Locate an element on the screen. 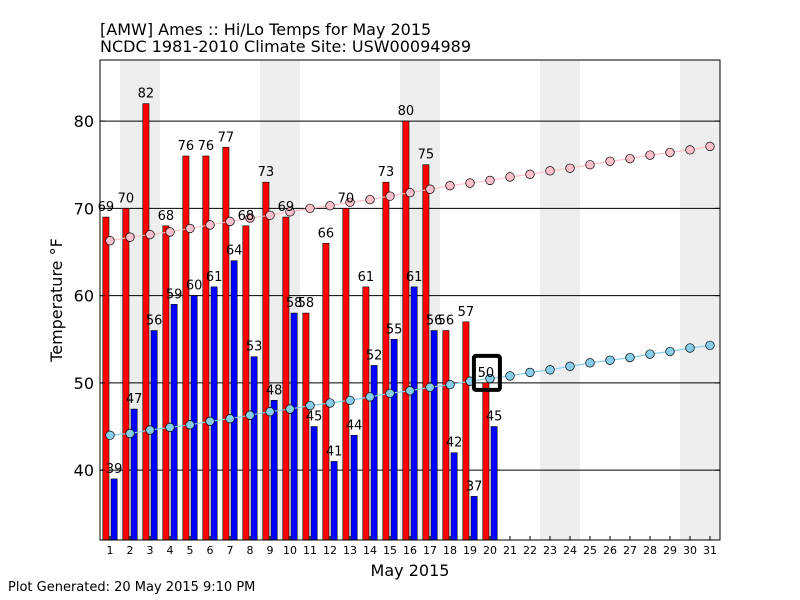 This screenshot has width=800, height=600. low-label-day-2: 47 is located at coordinates (134, 399).